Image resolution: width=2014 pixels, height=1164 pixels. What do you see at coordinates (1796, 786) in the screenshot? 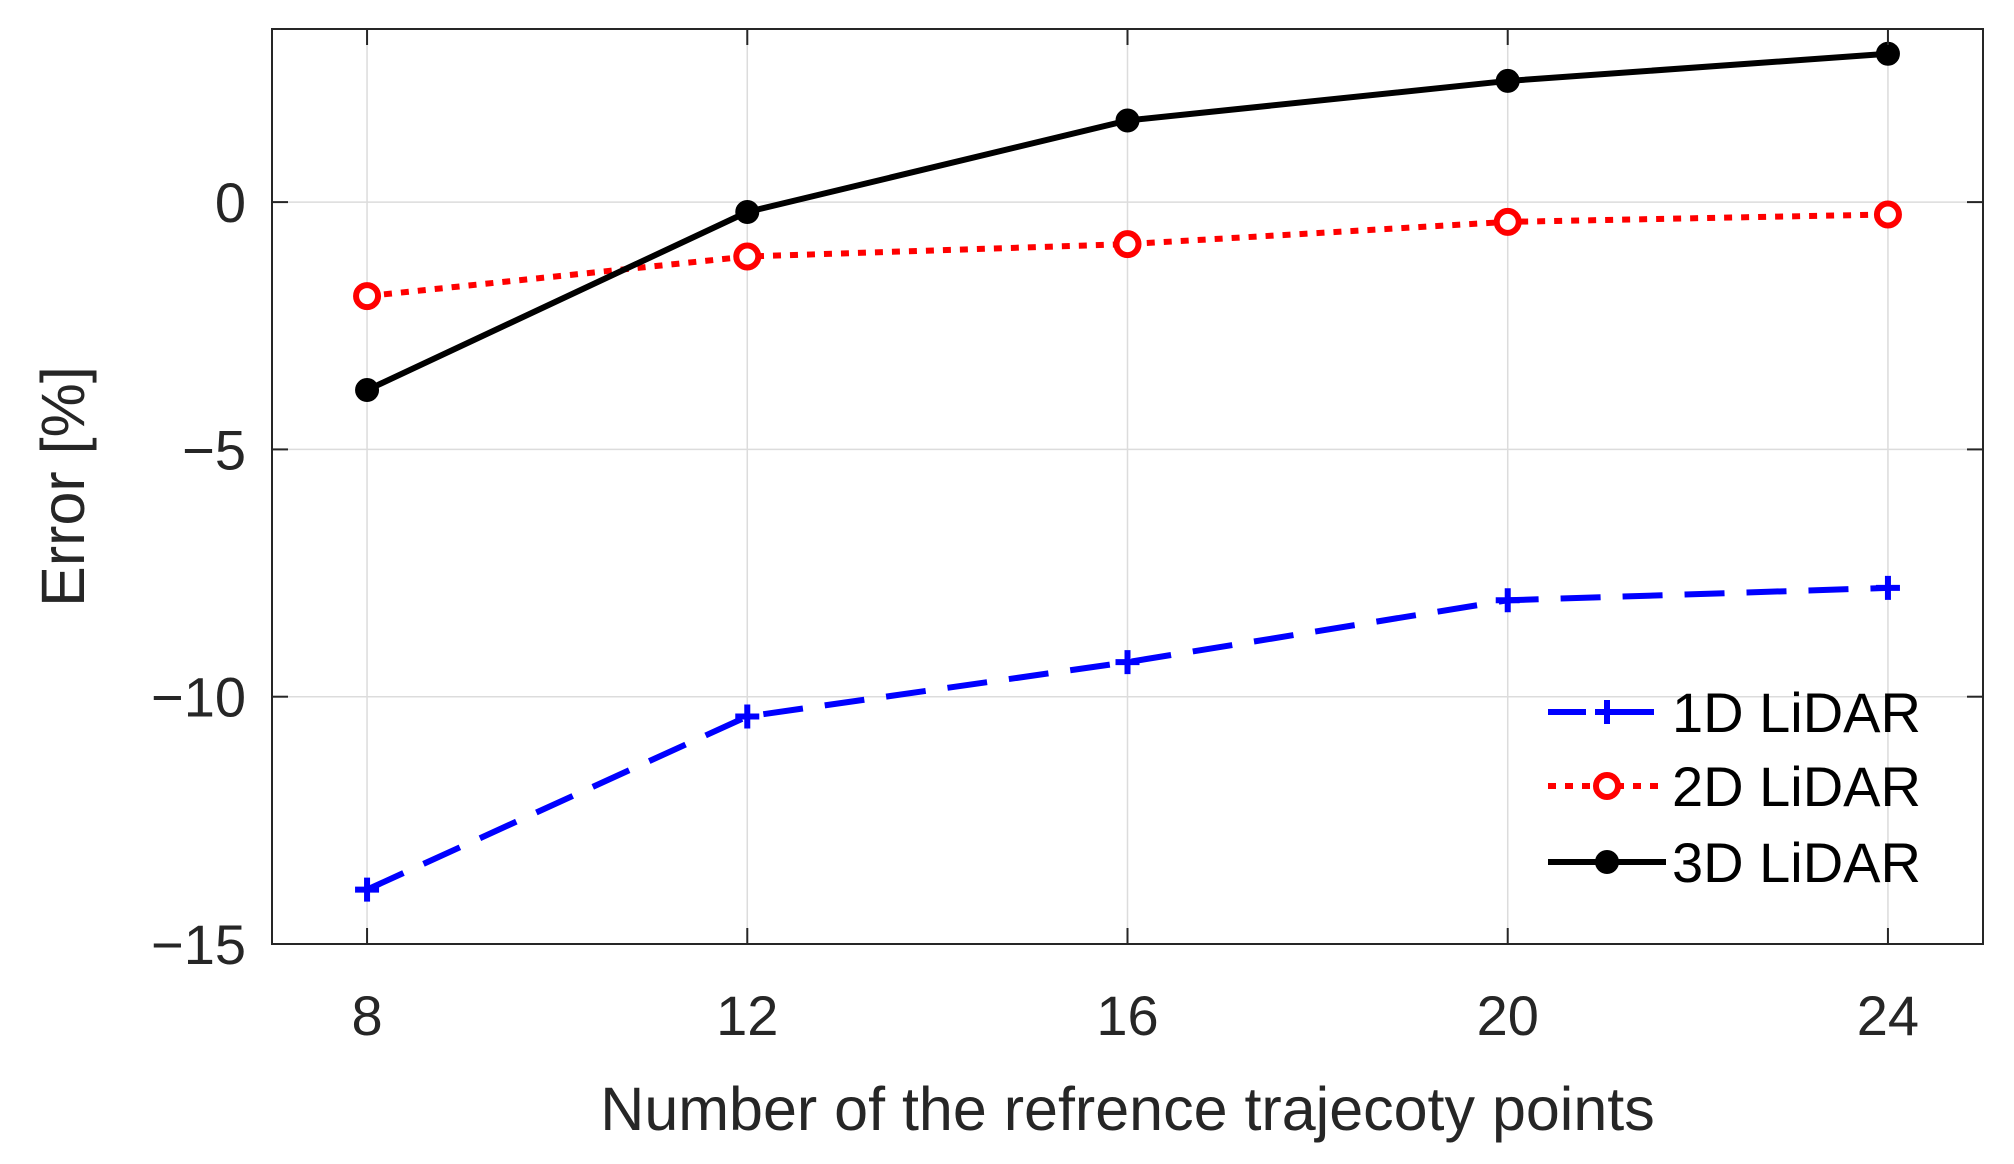
I see `legend-label: 2D LiDAR` at bounding box center [1796, 786].